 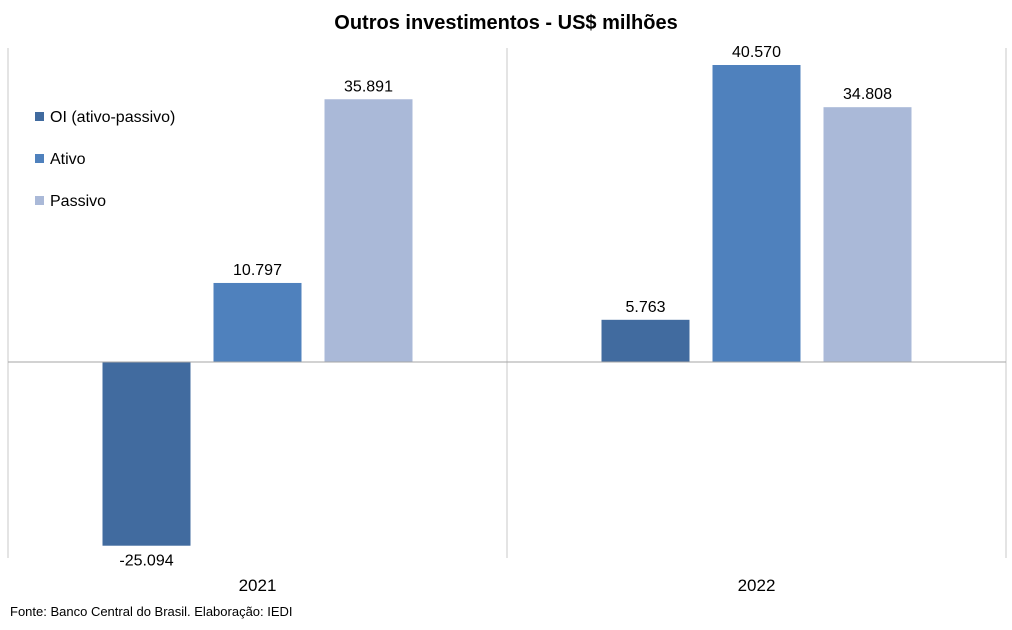 I want to click on legend-label-2: Passivo, so click(x=78, y=201).